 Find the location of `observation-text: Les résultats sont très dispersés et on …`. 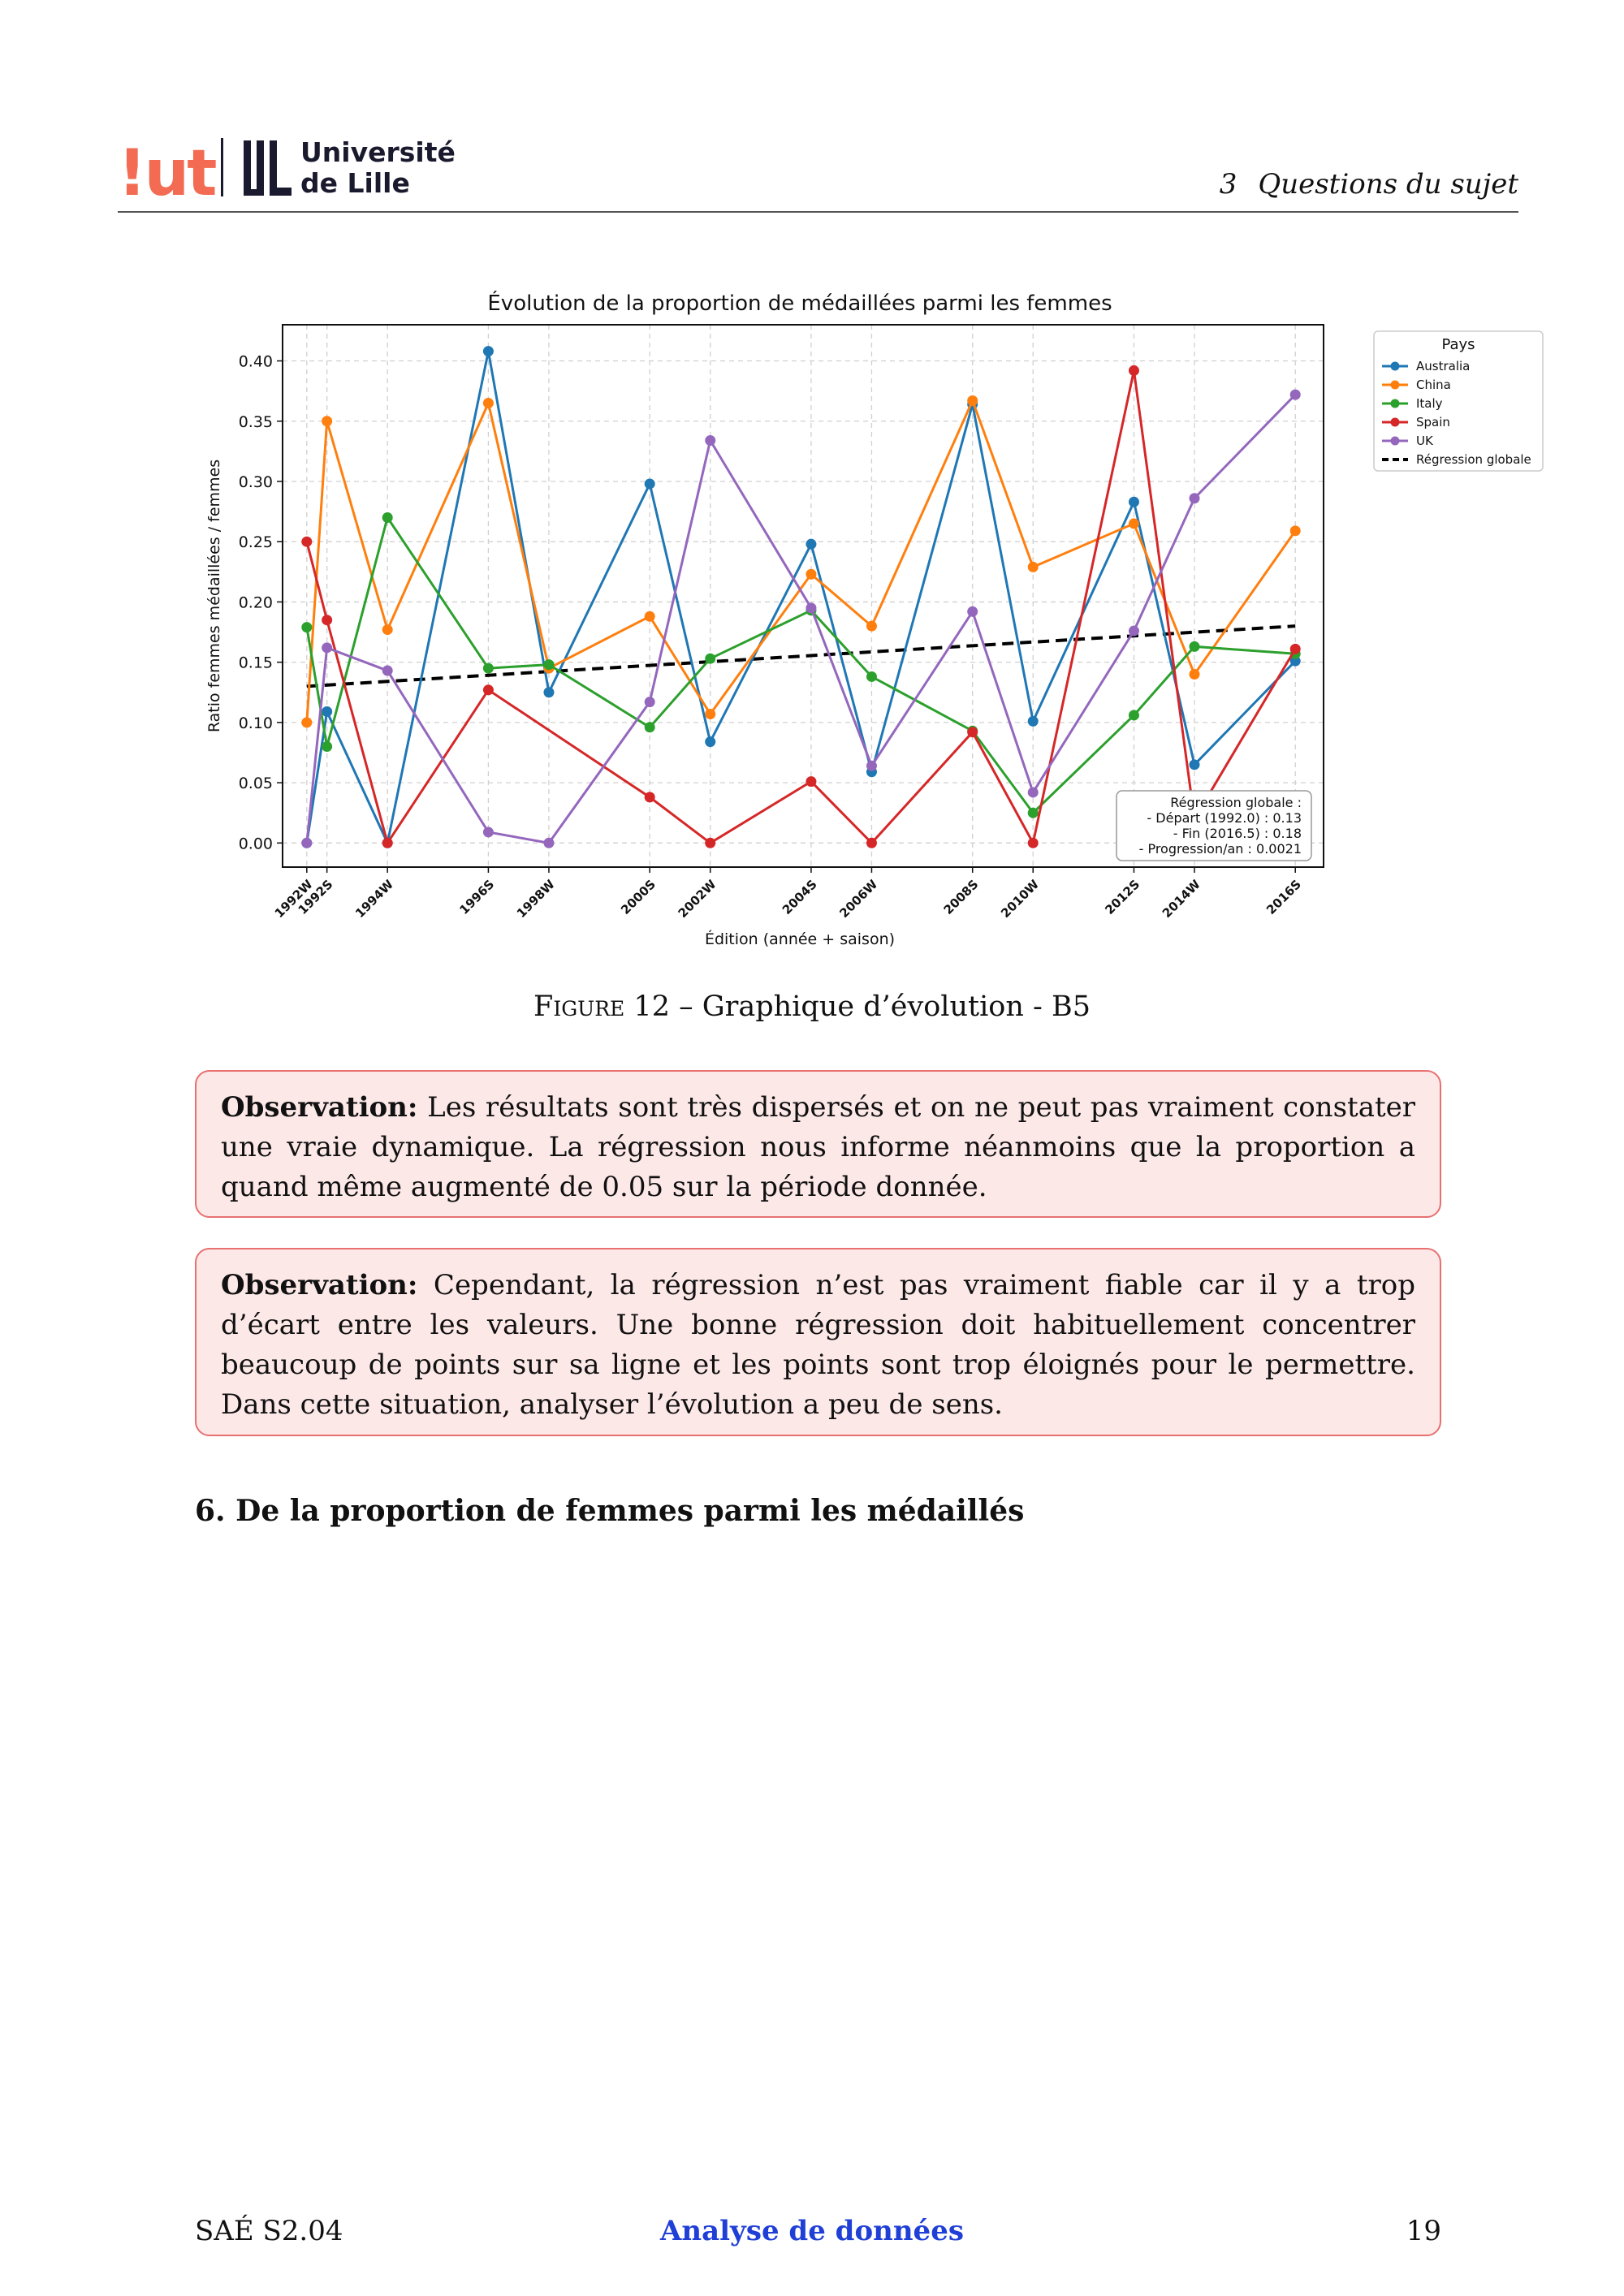

observation-text: Les résultats sont très dispersés et on … is located at coordinates (818, 1147).